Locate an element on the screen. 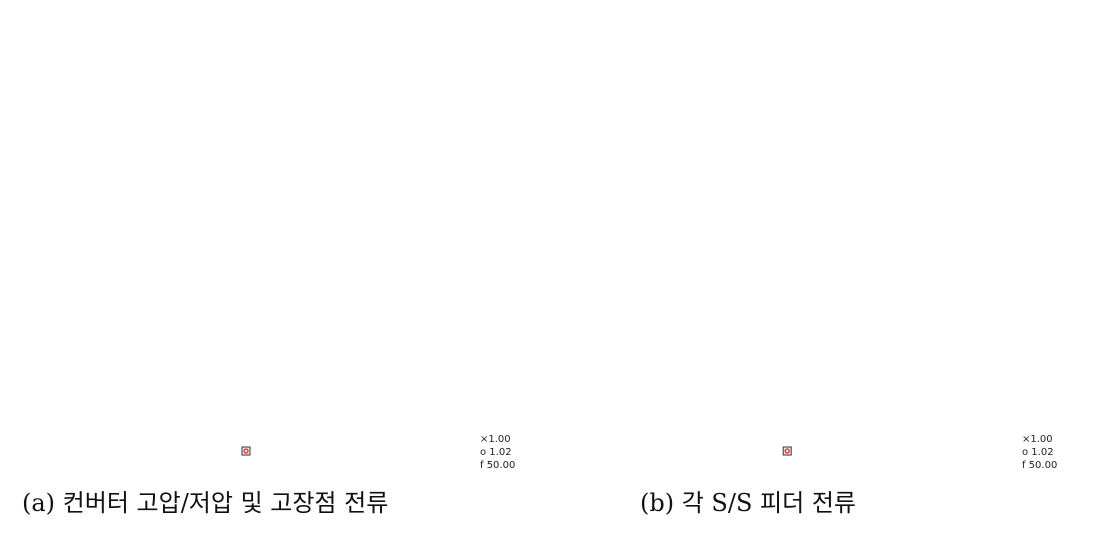 This screenshot has width=1106, height=541. caption-a: (a) 컨버터 고압/저압 및 고장점 전류 is located at coordinates (205, 503).